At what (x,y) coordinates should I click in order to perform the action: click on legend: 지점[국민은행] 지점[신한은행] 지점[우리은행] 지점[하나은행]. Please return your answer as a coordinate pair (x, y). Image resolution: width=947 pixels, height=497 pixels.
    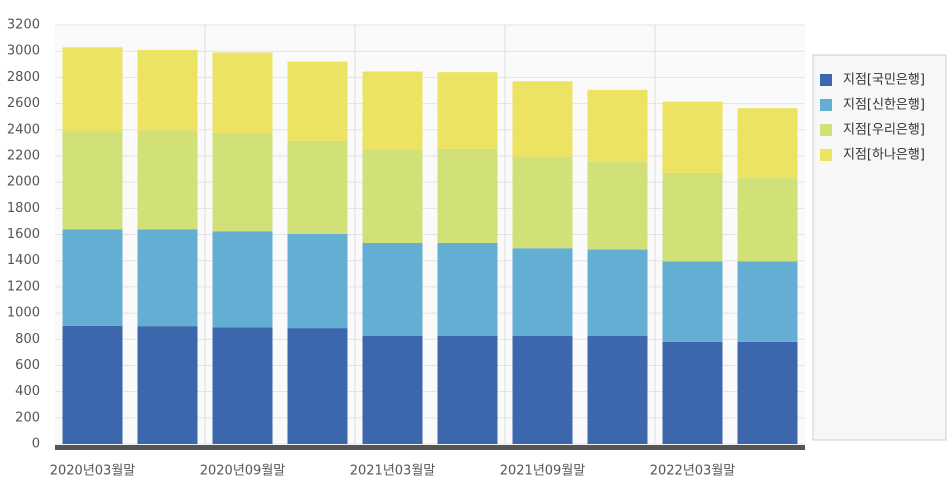
    Looking at the image, I should click on (872, 117).